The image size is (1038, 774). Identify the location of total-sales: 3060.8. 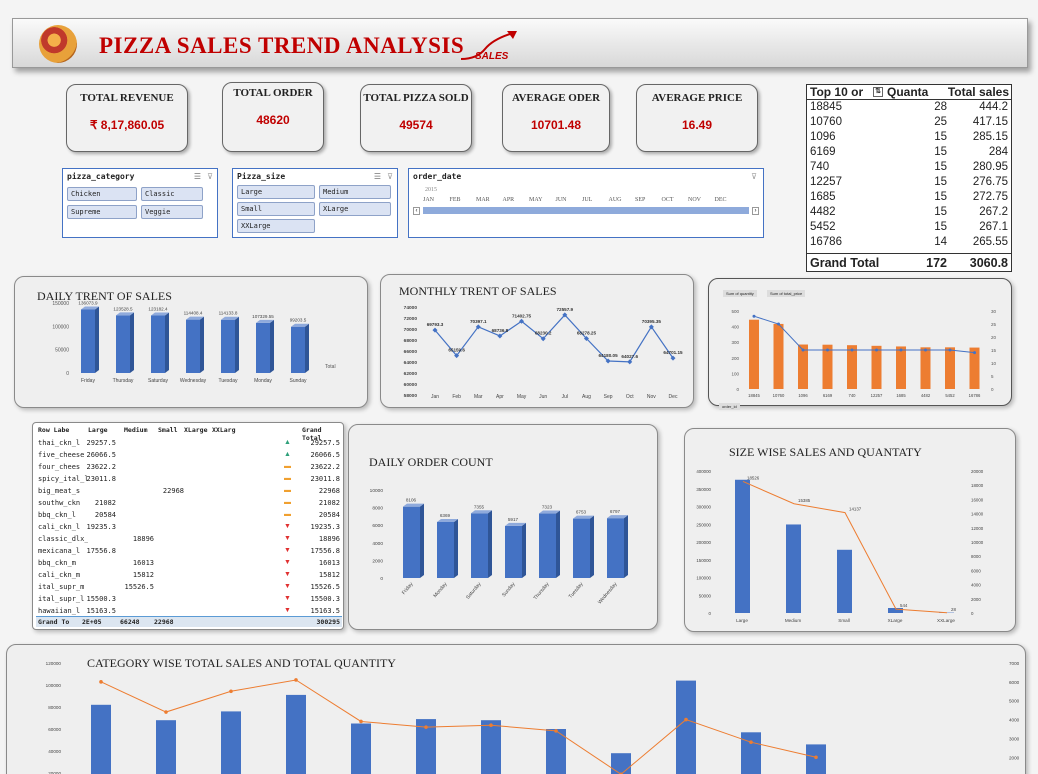
(988, 263).